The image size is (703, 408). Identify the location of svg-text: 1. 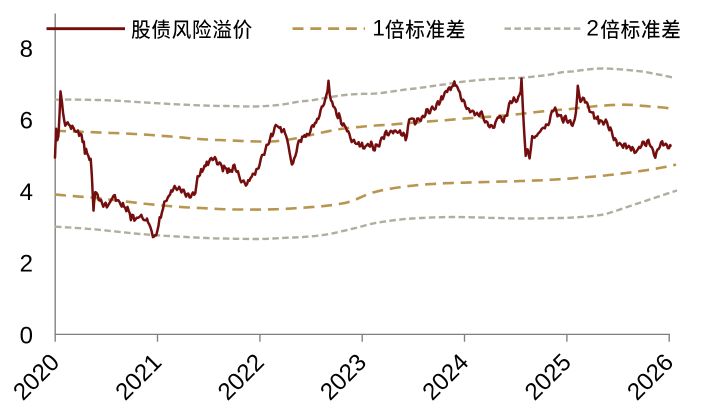
(378, 28).